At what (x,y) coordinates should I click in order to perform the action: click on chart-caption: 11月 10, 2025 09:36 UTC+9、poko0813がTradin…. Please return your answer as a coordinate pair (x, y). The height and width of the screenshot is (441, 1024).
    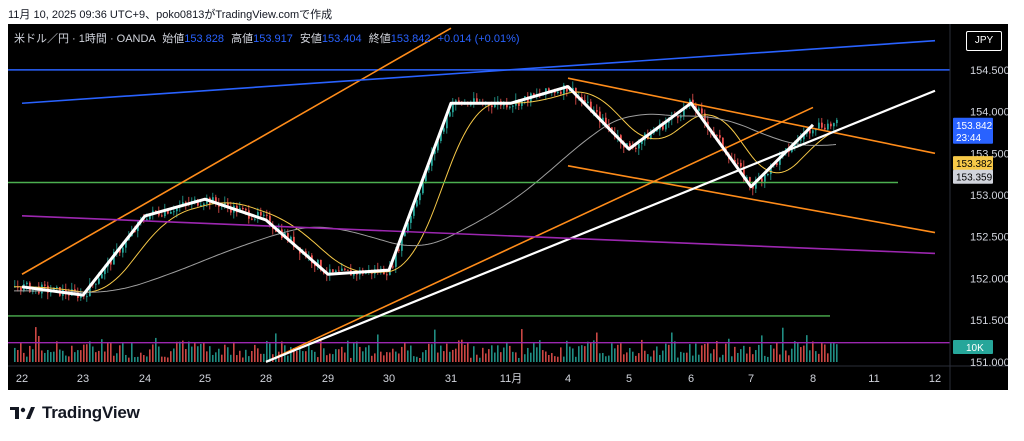
    Looking at the image, I should click on (170, 15).